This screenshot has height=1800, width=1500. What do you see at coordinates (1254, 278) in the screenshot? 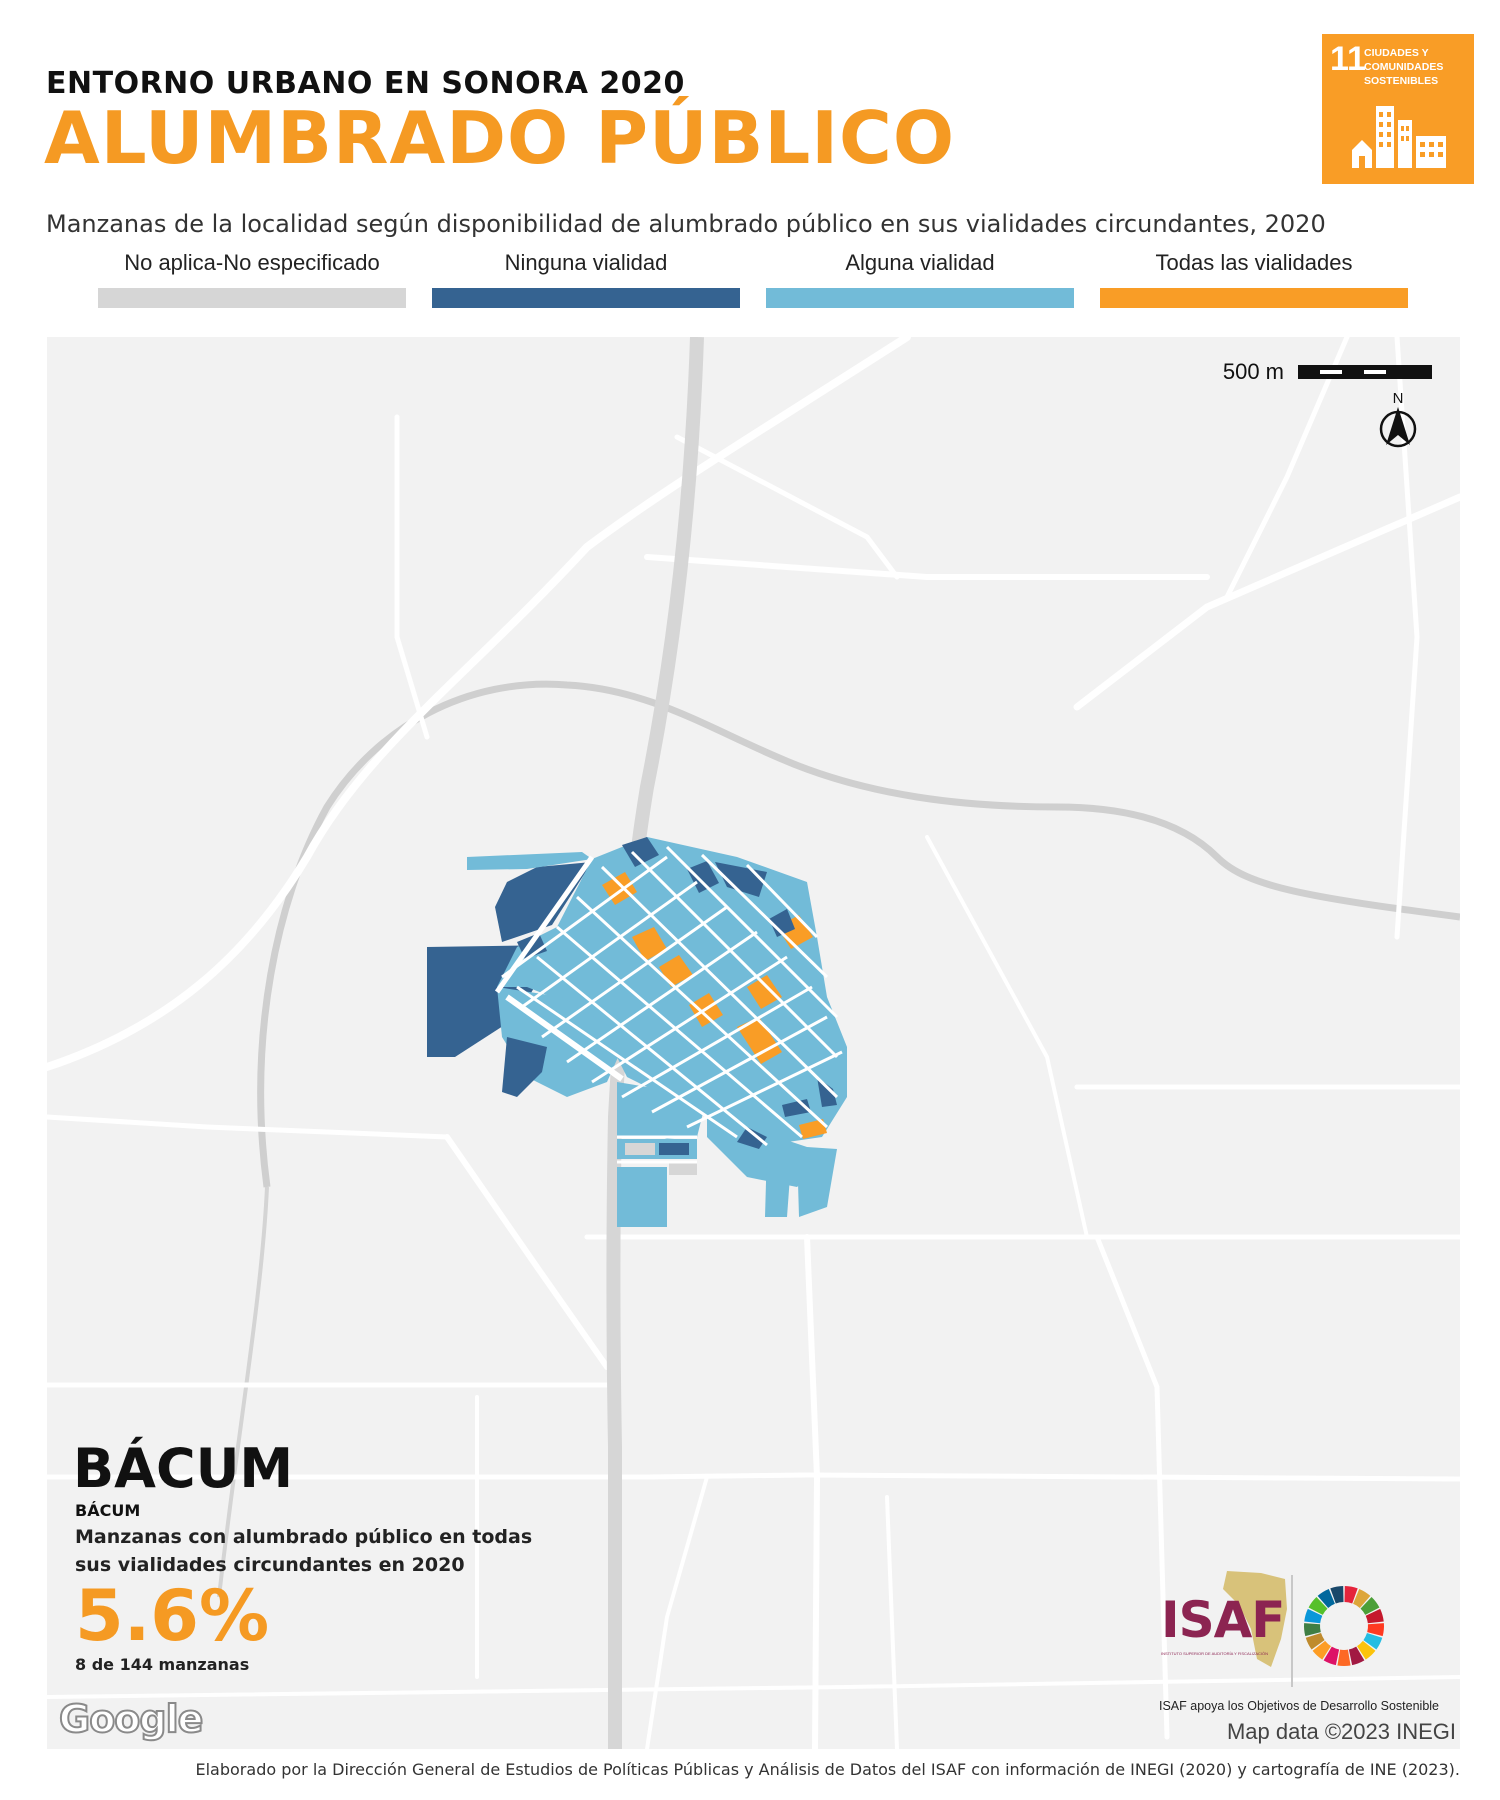
I see `legend-item: Todas las vialidades` at bounding box center [1254, 278].